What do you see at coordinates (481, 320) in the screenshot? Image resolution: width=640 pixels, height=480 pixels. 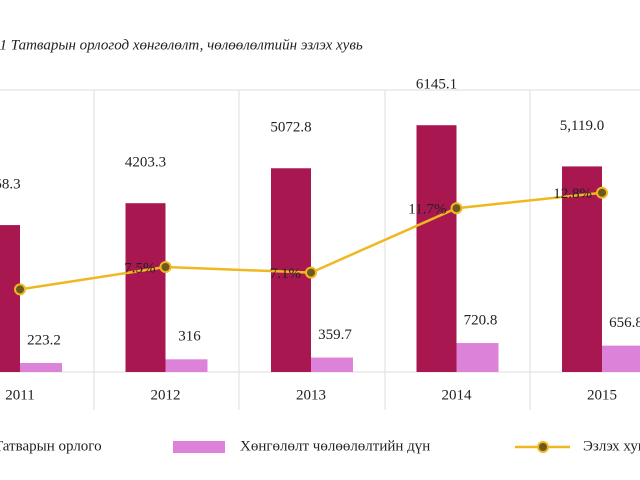 I see `data-label: 720.8` at bounding box center [481, 320].